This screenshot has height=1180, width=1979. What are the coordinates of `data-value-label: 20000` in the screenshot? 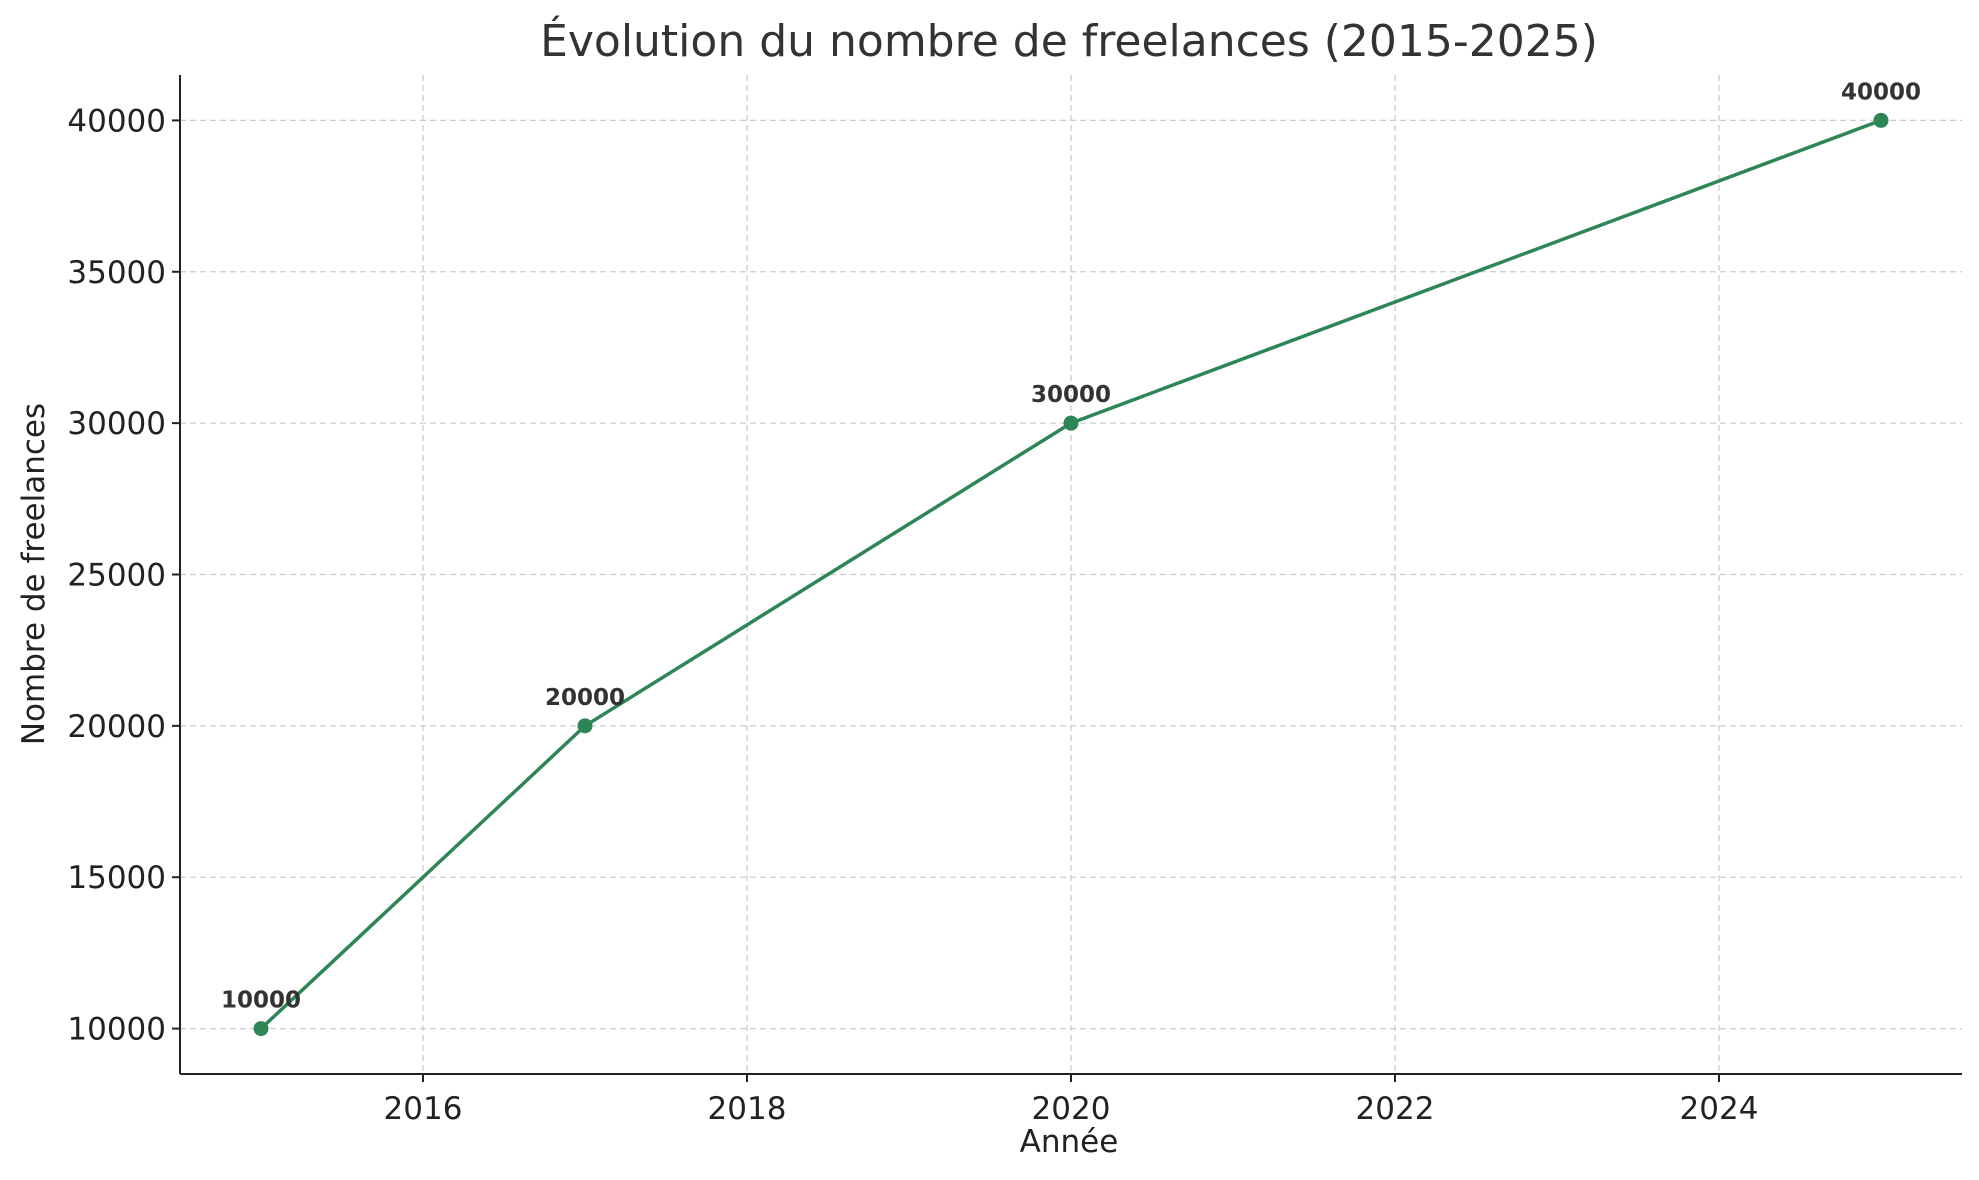 It's located at (585, 698).